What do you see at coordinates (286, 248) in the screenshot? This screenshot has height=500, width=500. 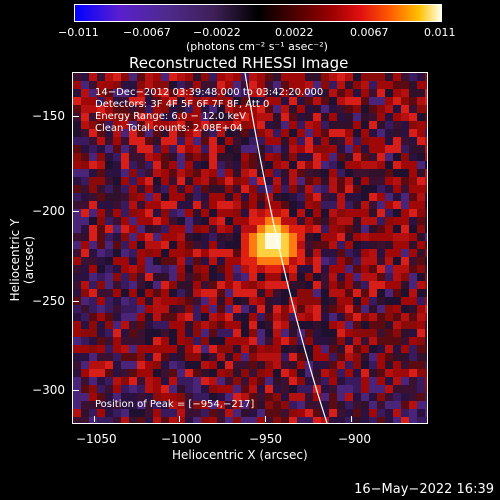 I see `solar-limb-line` at bounding box center [286, 248].